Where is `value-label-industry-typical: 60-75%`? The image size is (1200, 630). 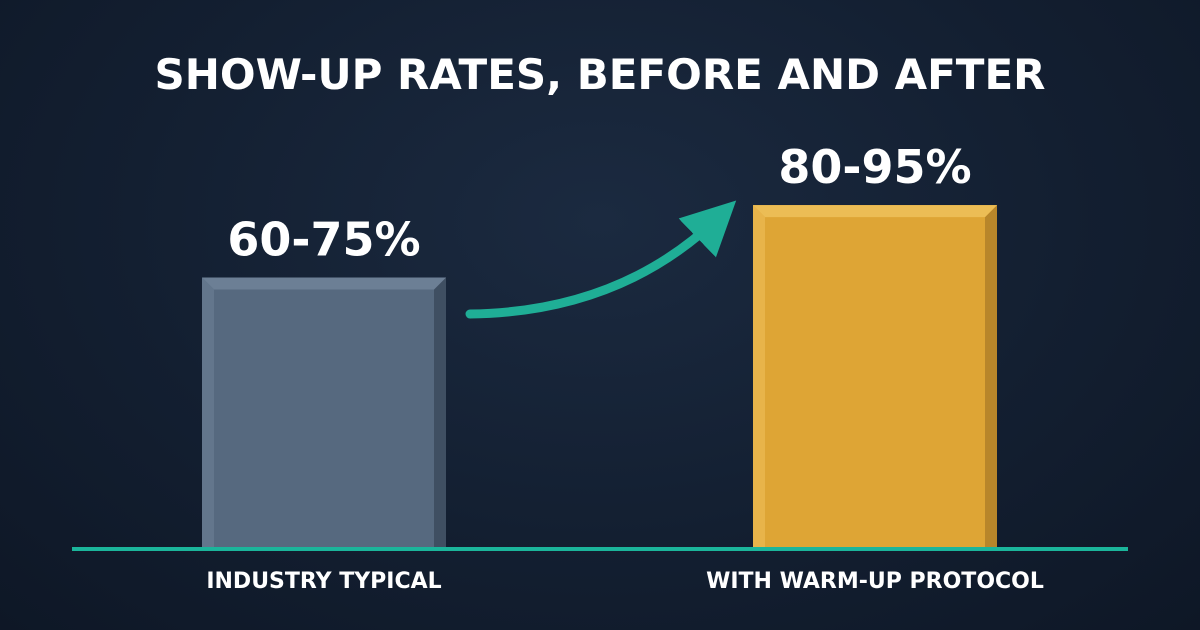
value-label-industry-typical: 60-75% is located at coordinates (323, 240).